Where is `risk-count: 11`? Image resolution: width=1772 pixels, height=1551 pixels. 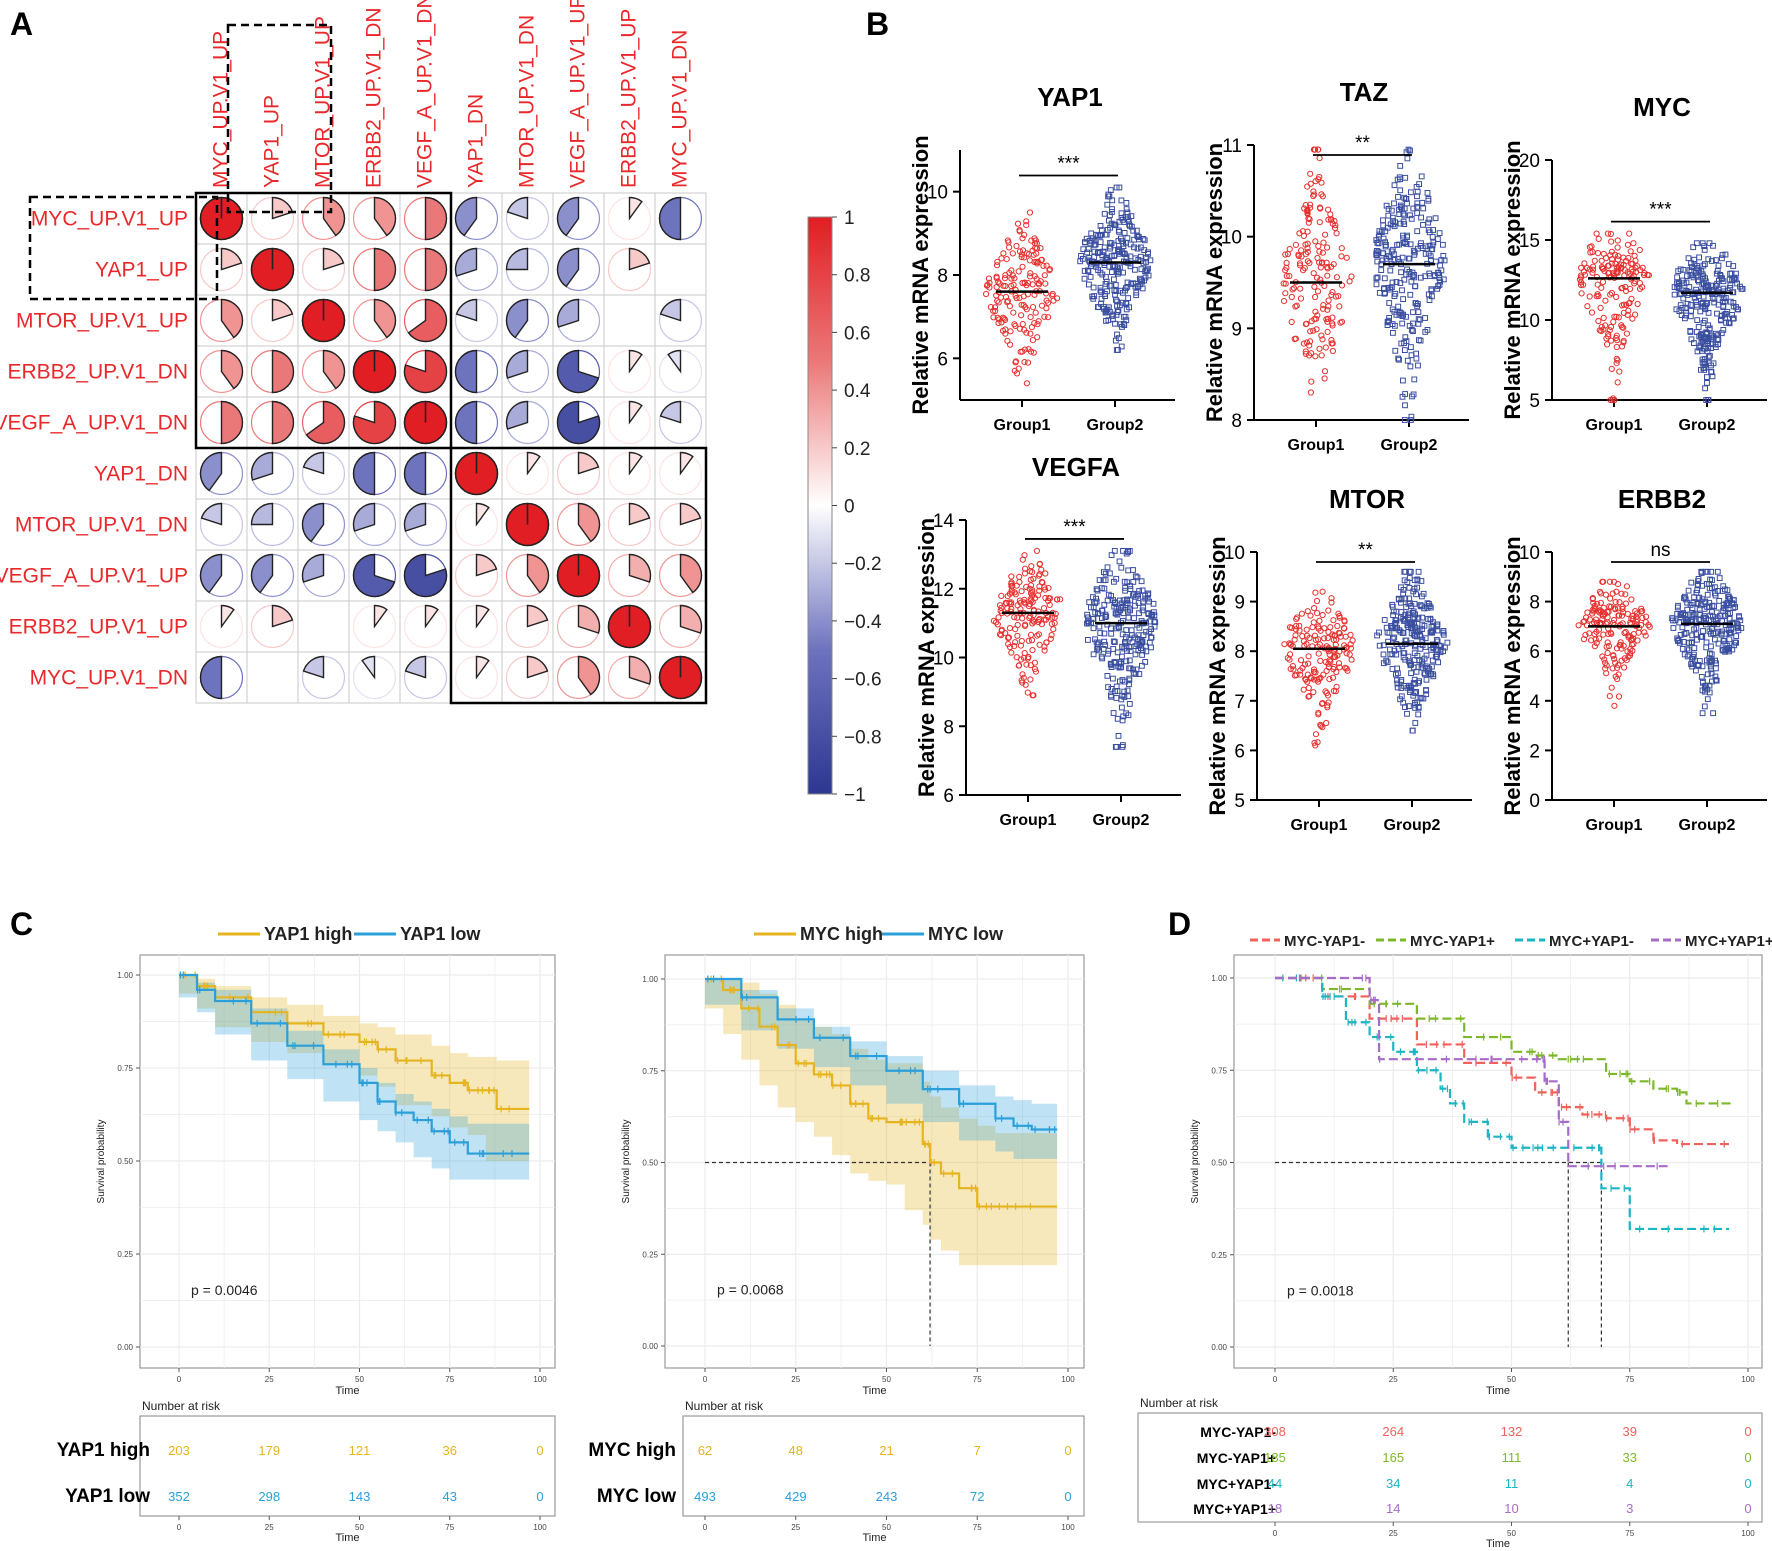 risk-count: 11 is located at coordinates (1512, 1483).